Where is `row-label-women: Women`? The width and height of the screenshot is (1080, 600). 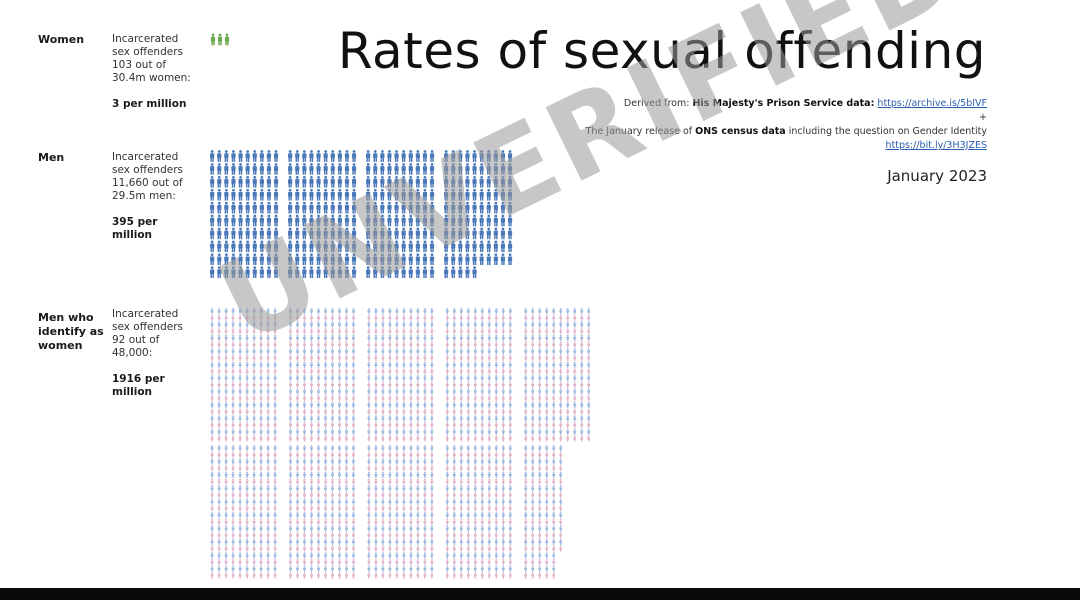 row-label-women: Women is located at coordinates (61, 39).